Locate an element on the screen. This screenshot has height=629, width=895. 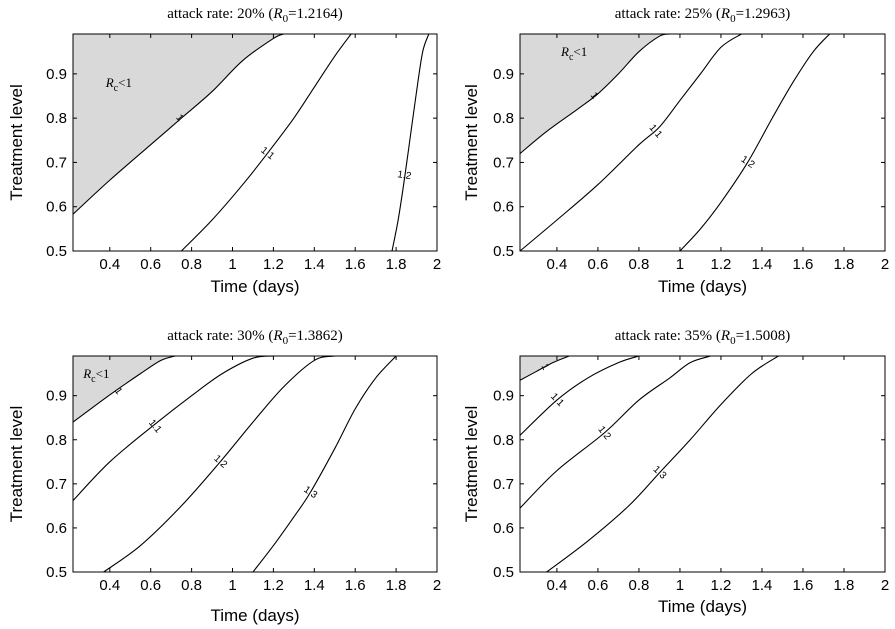
contour-line-1.3 is located at coordinates (662, 464).